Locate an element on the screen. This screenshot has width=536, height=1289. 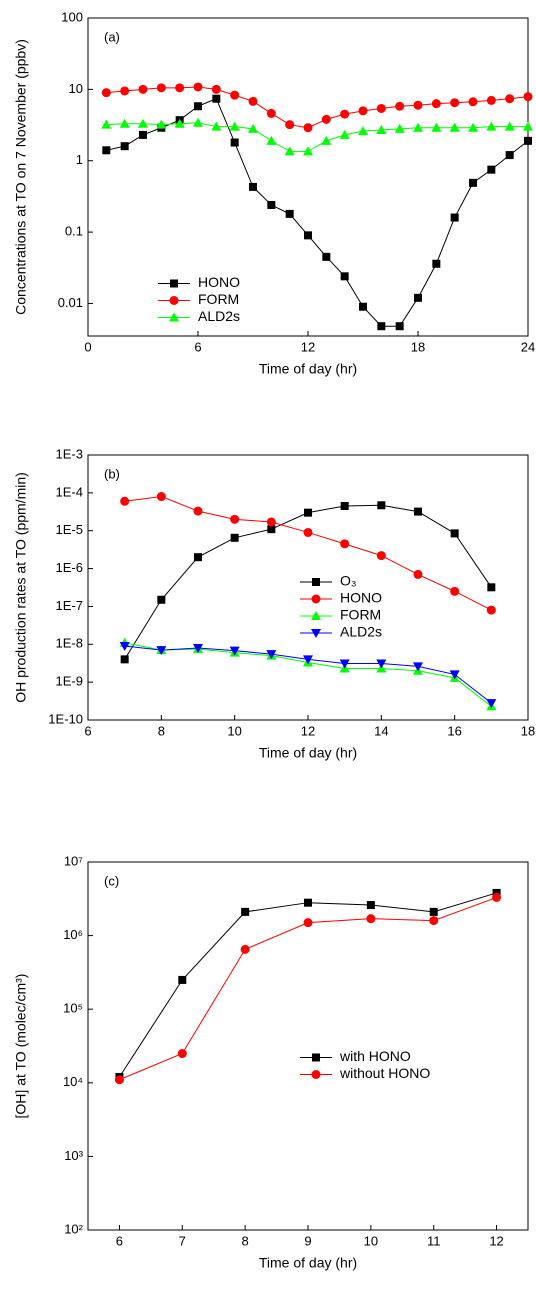
x-axis-title: Time of day (hr) is located at coordinates (308, 753).